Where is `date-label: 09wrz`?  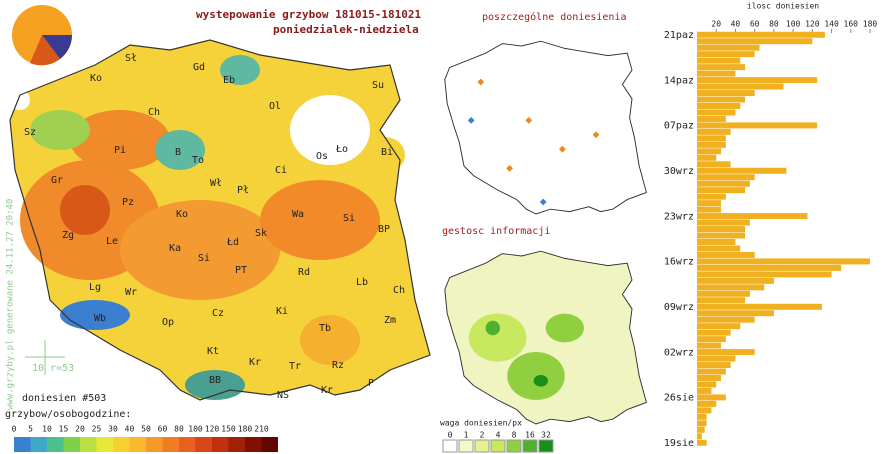
date-label: 09wrz is located at coordinates (679, 307).